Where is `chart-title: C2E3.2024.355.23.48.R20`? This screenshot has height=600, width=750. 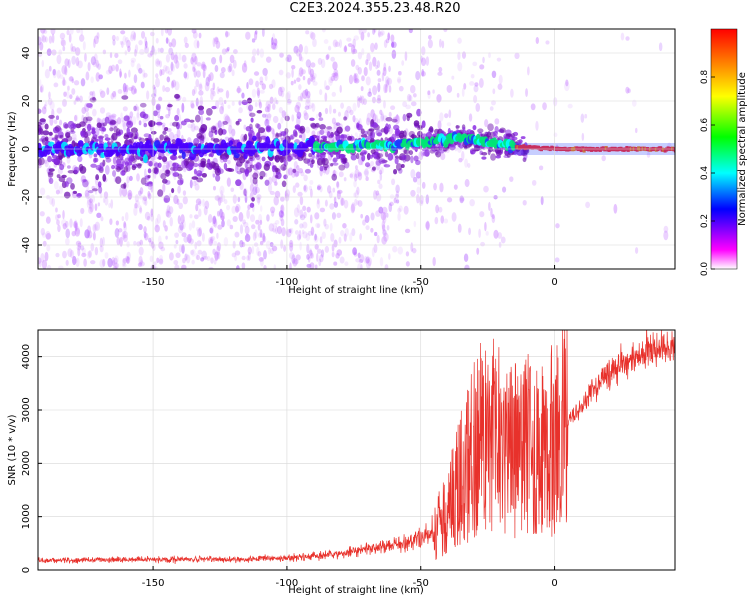
chart-title: C2E3.2024.355.23.48.R20 is located at coordinates (375, 8).